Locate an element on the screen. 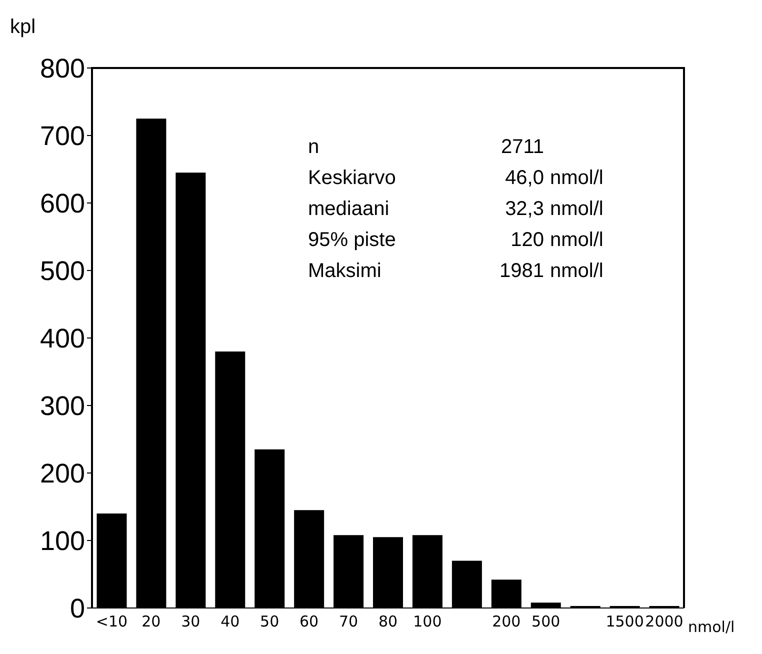 This screenshot has height=654, width=762. x-tick-label: 70 is located at coordinates (348, 621).